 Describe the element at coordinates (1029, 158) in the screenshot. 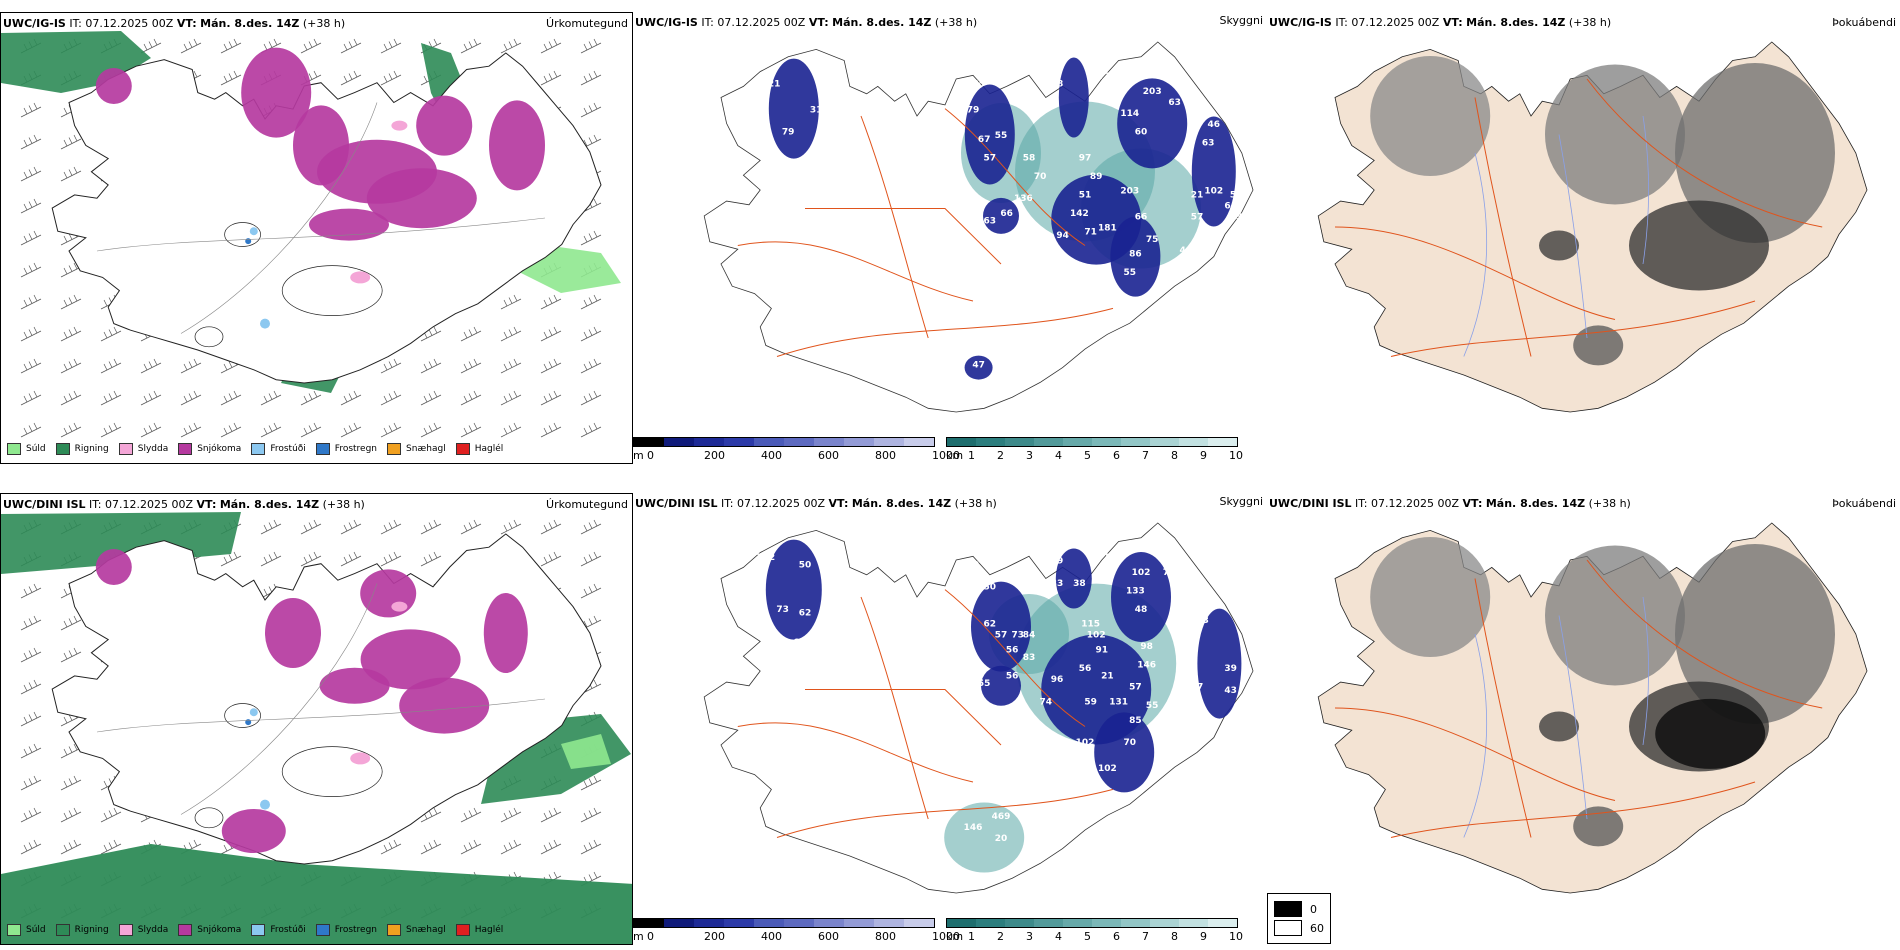

I see `visibility-value-label: 58` at that location.